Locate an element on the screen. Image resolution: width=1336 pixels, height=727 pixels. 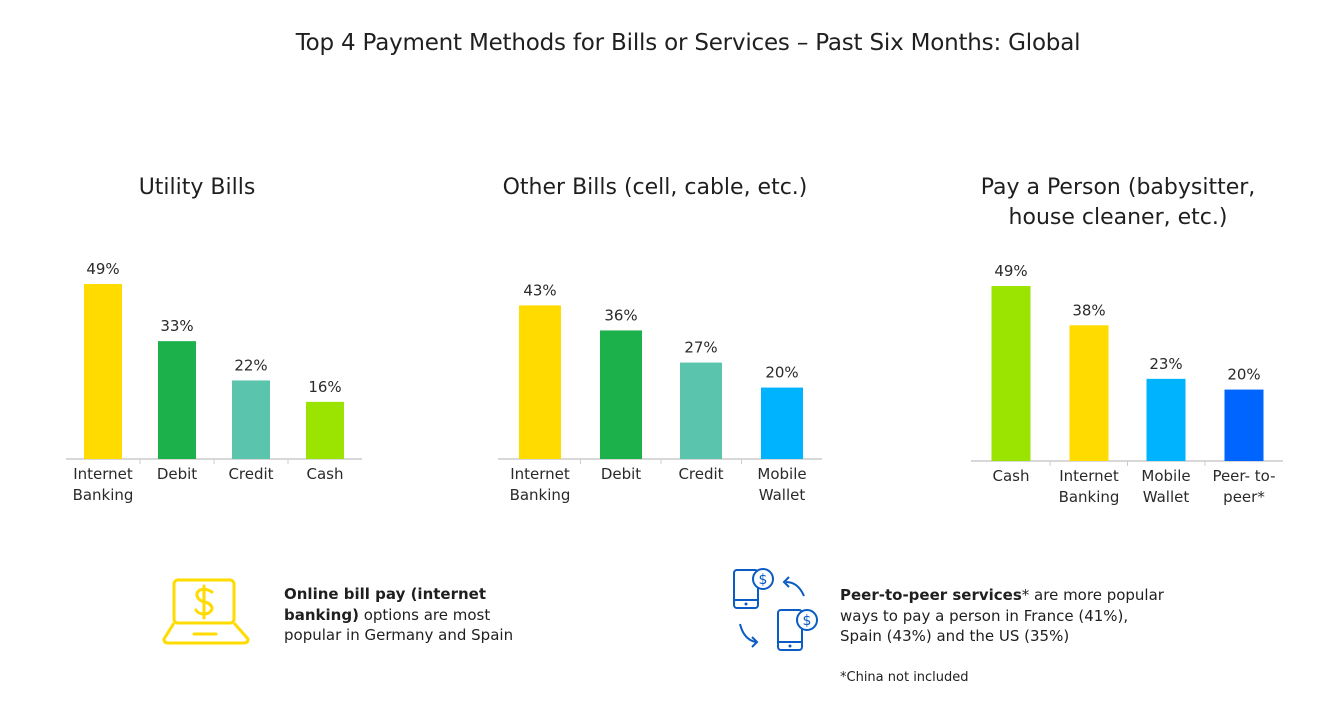
bar-value-label: 27% is located at coordinates (700, 348).